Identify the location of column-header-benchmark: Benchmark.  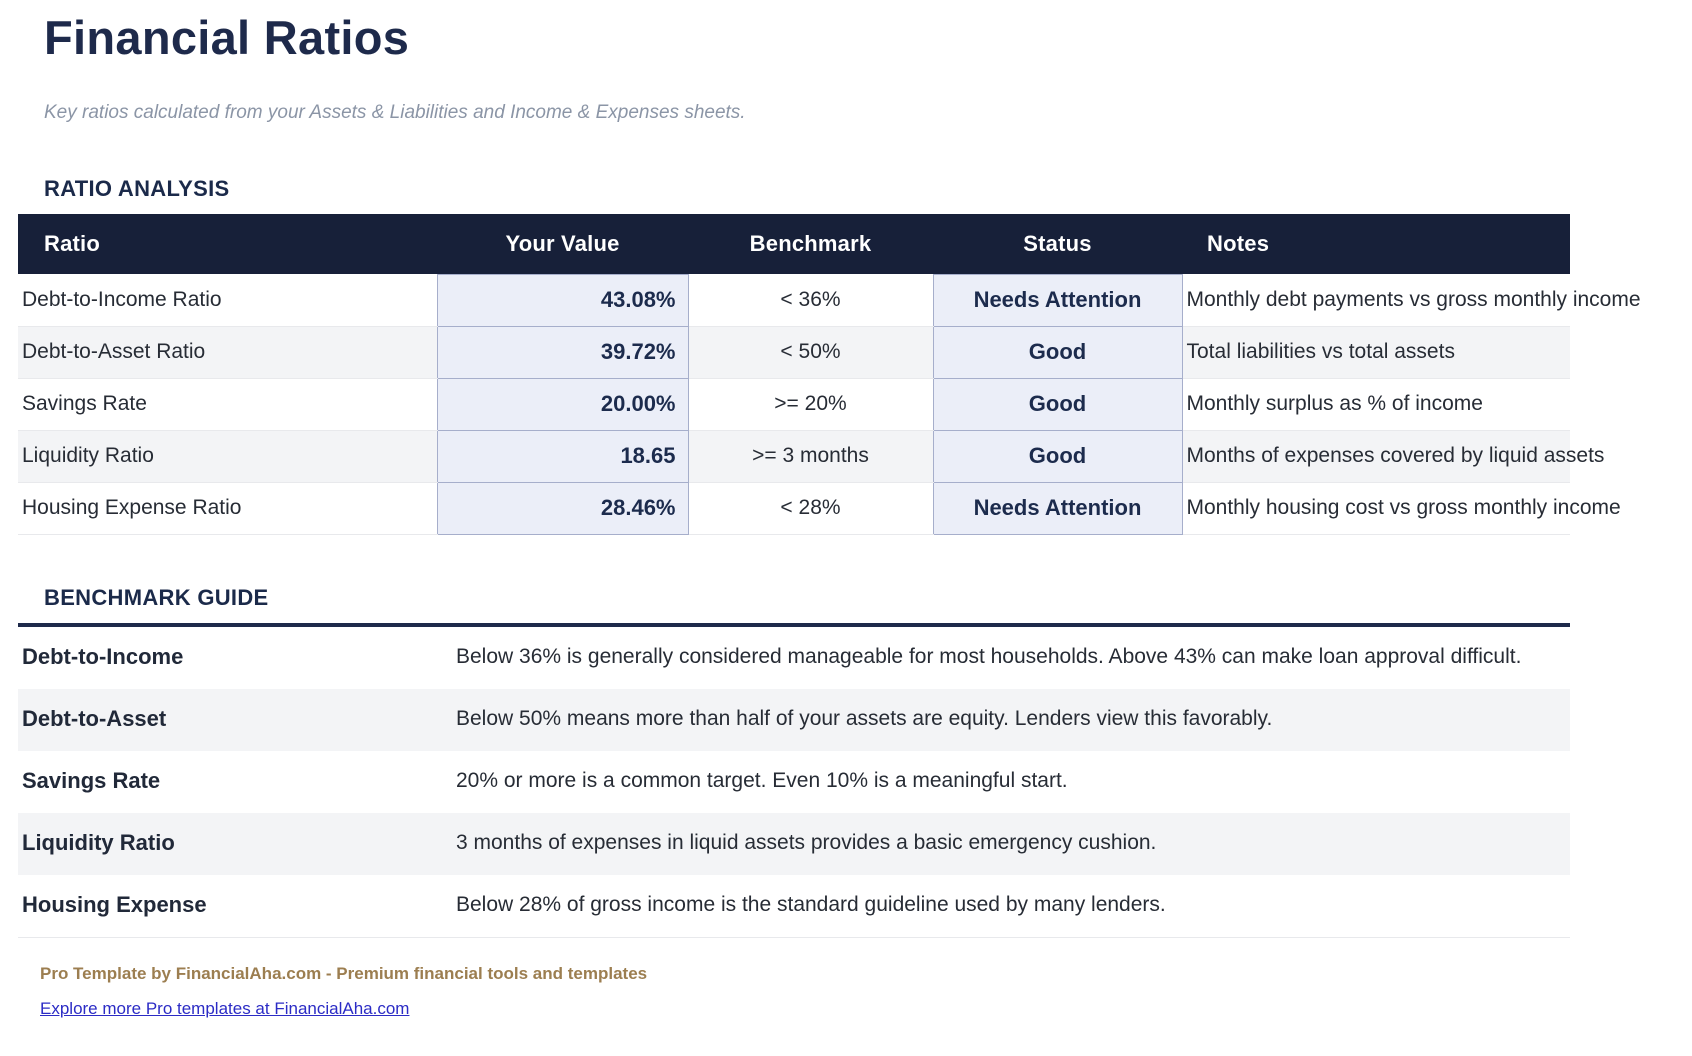
(810, 244).